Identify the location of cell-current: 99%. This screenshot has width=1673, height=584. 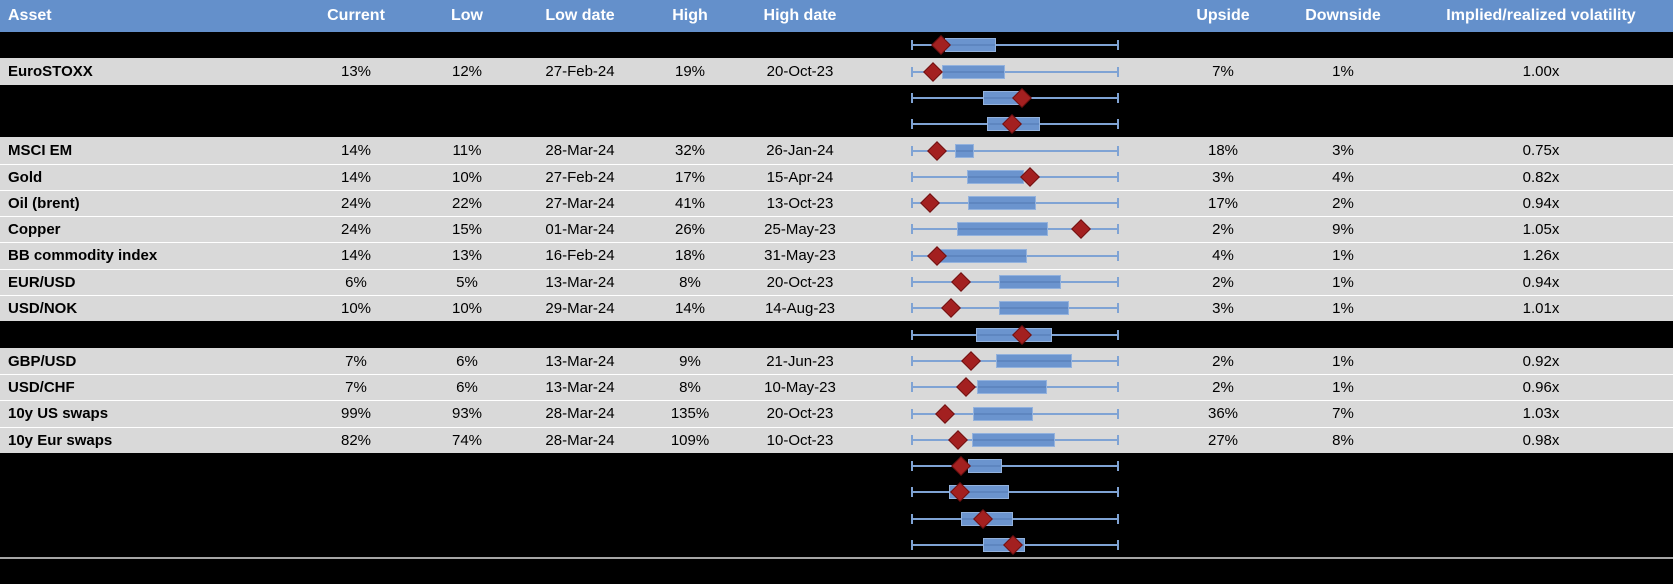
(356, 413).